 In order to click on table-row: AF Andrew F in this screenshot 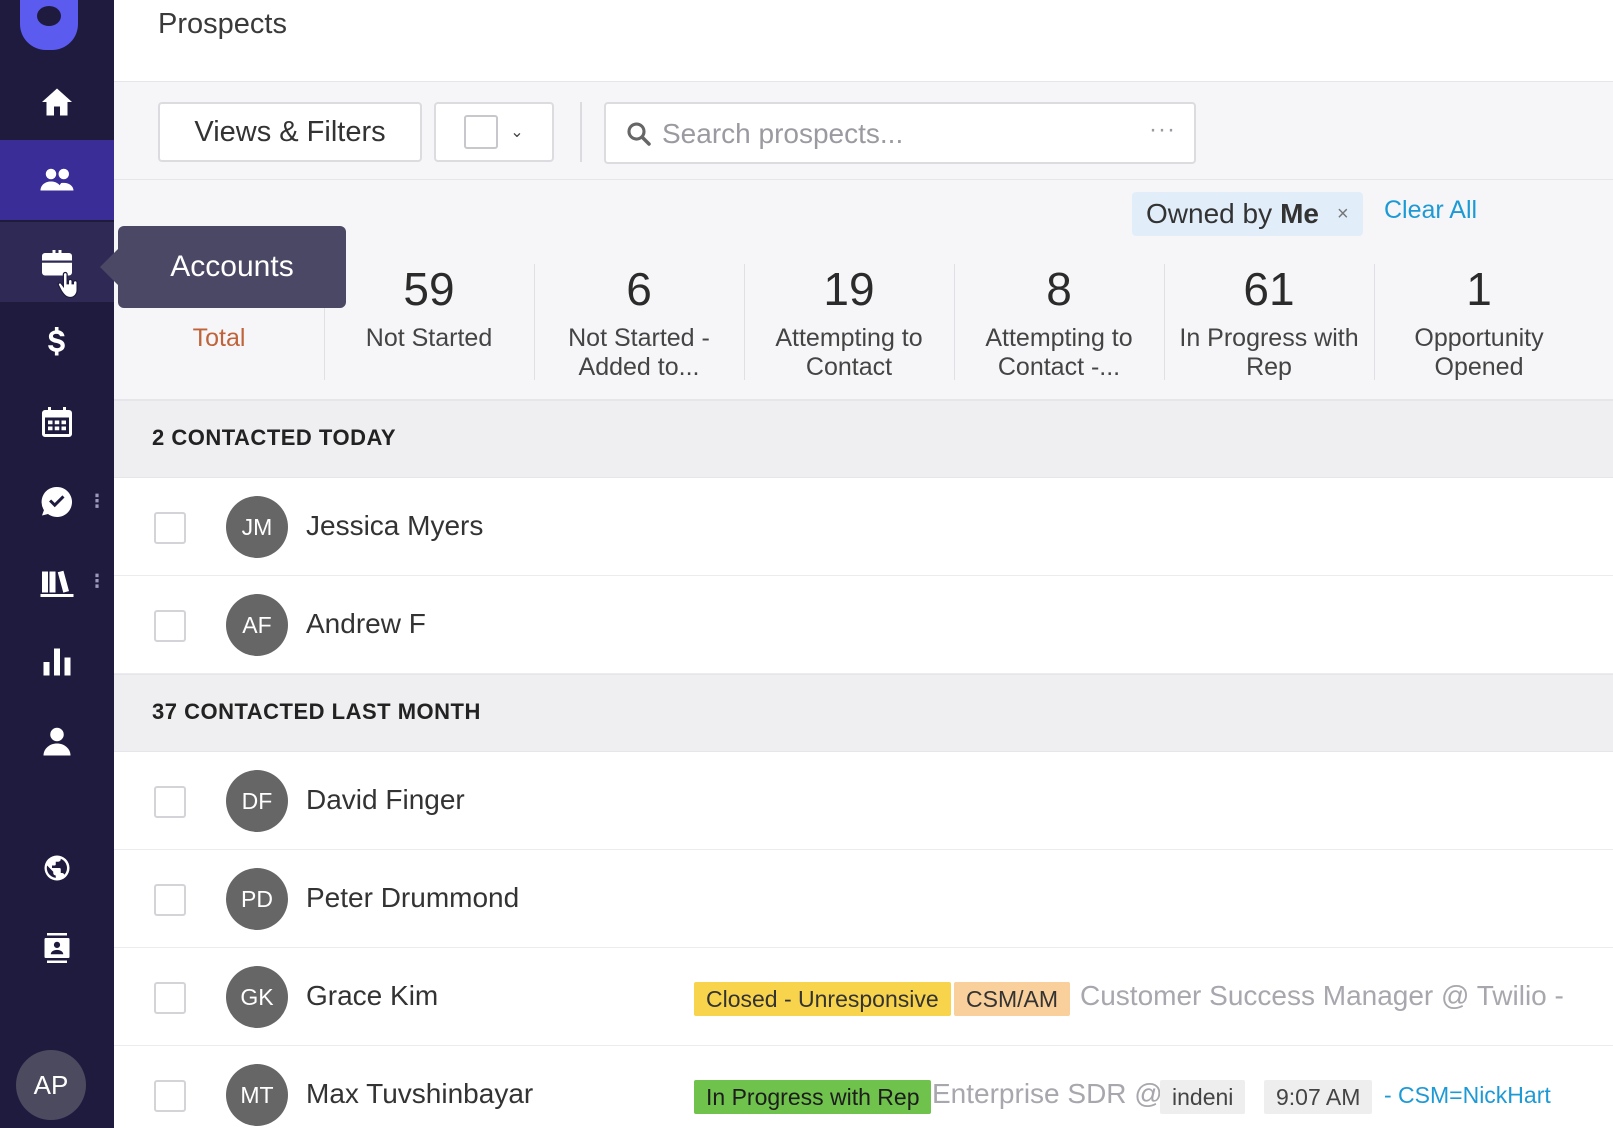, I will do `click(863, 625)`.